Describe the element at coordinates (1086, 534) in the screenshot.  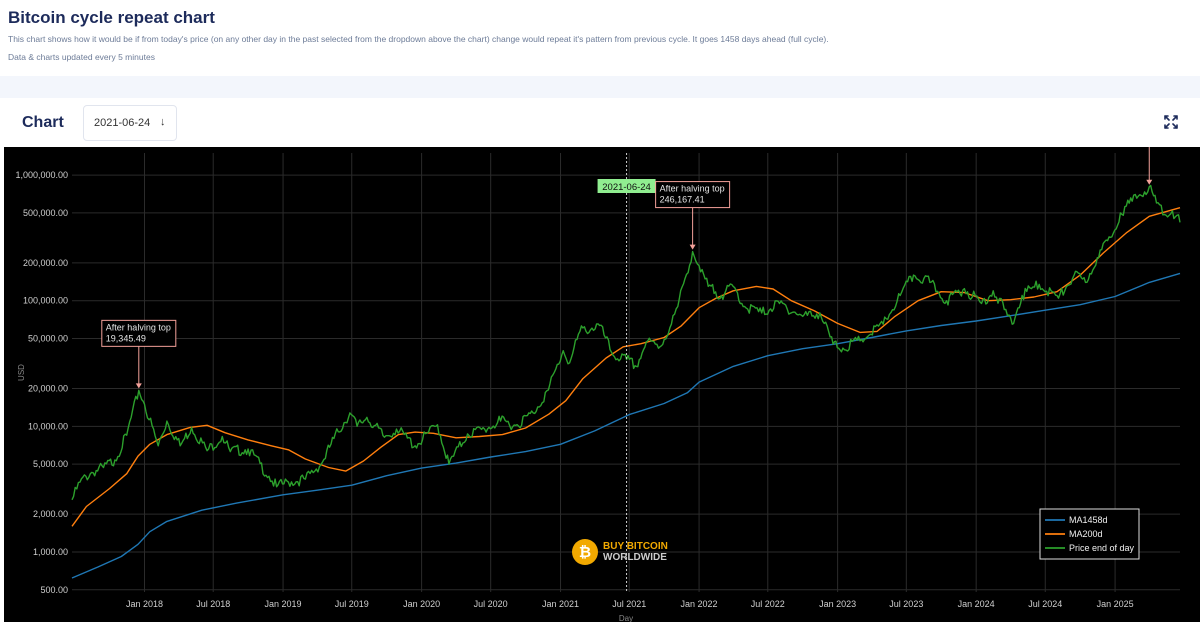
I see `legend-label: MA200d` at that location.